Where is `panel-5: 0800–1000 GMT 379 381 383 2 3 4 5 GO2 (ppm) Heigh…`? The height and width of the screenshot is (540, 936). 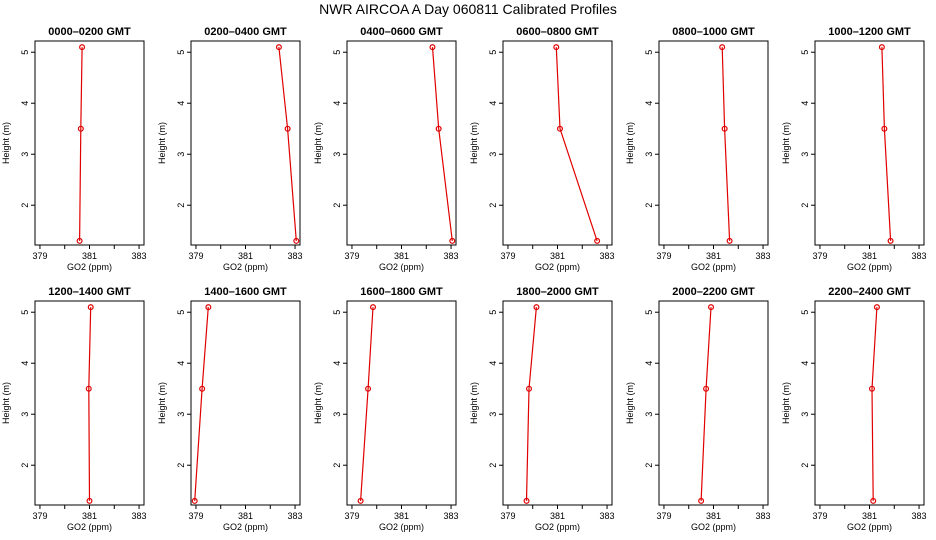 panel-5: 0800–1000 GMT 379 381 383 2 3 4 5 GO2 (ppm) Heigh… is located at coordinates (698, 149).